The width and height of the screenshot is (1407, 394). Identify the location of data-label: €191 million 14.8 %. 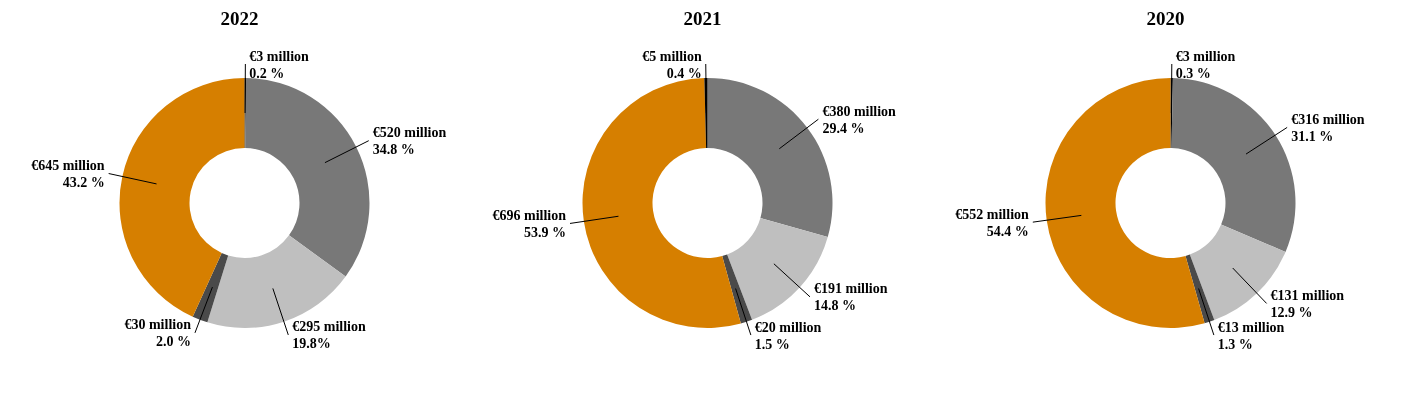
(851, 297).